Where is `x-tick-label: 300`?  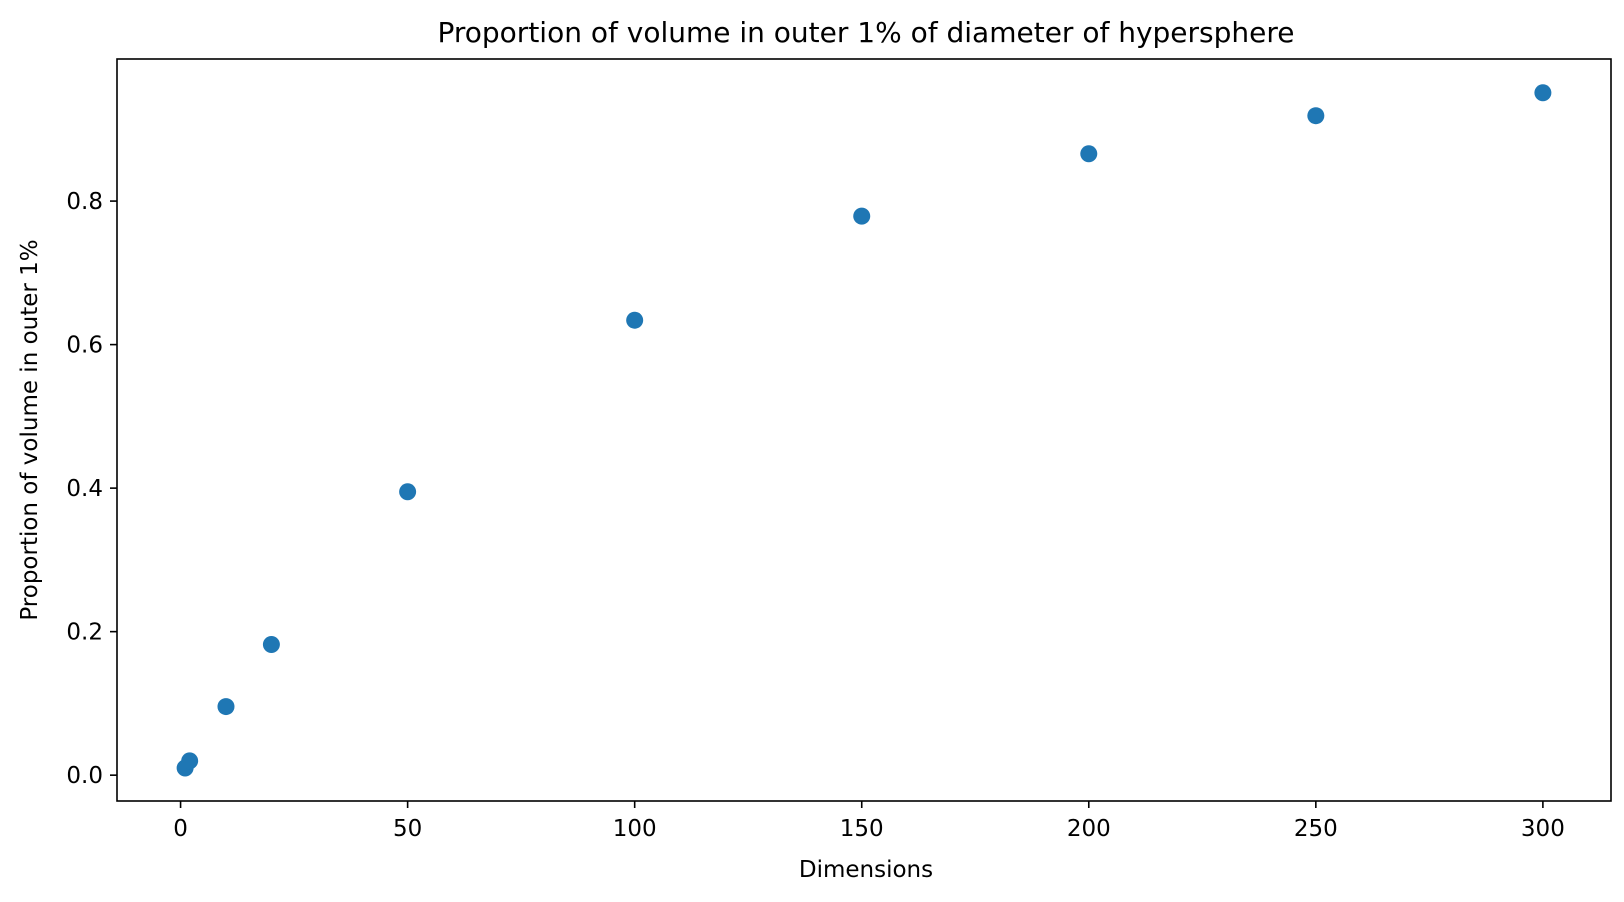 x-tick-label: 300 is located at coordinates (1543, 829).